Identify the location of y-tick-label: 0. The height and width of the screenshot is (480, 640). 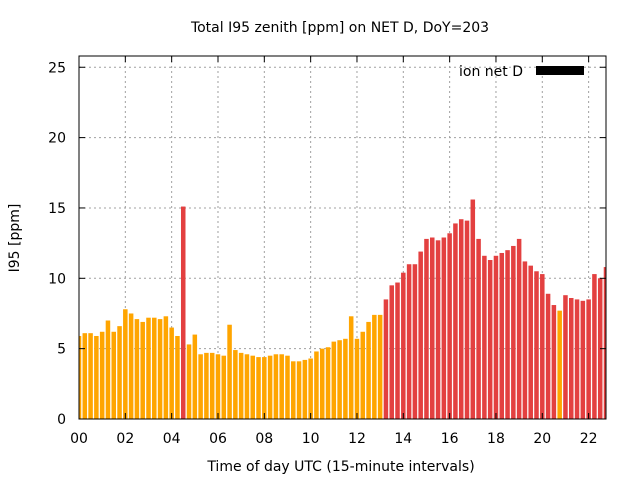
(61, 420).